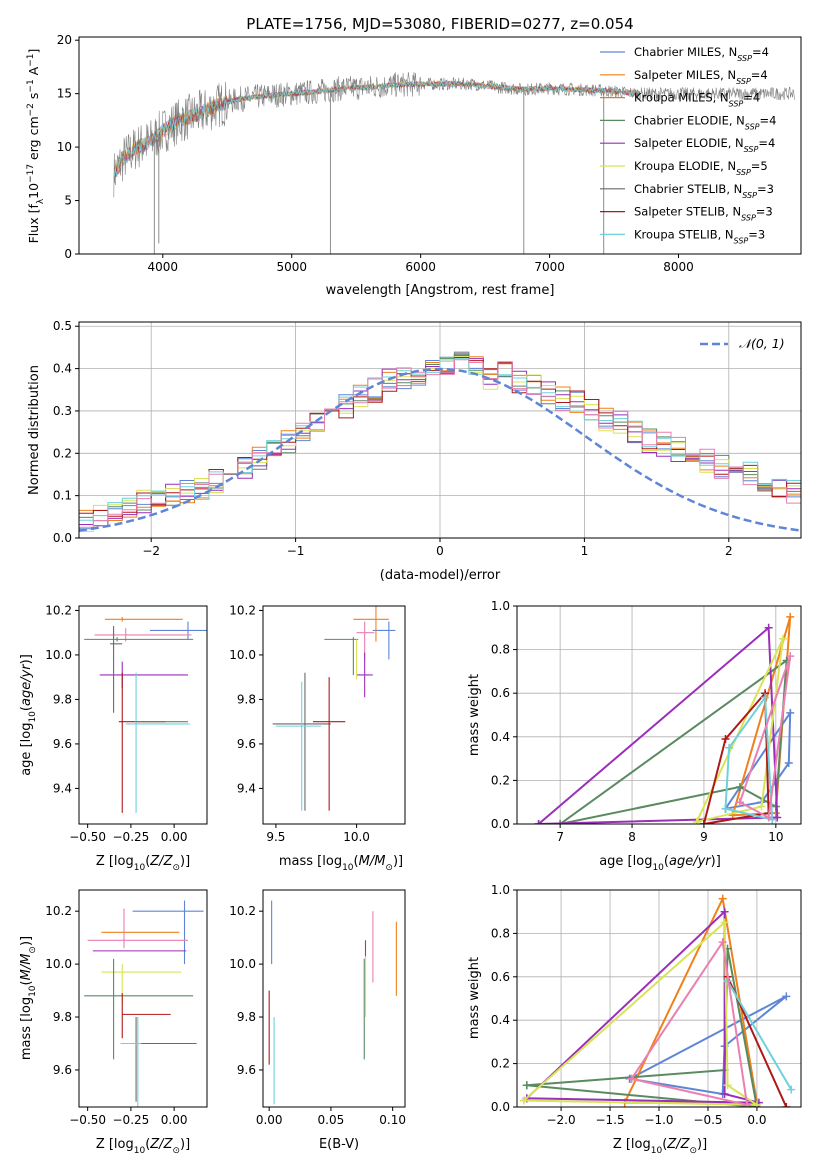 This screenshot has width=819, height=1174. Describe the element at coordinates (26, 1028) in the screenshot. I see `y-axis-label-part: mass [log` at that location.